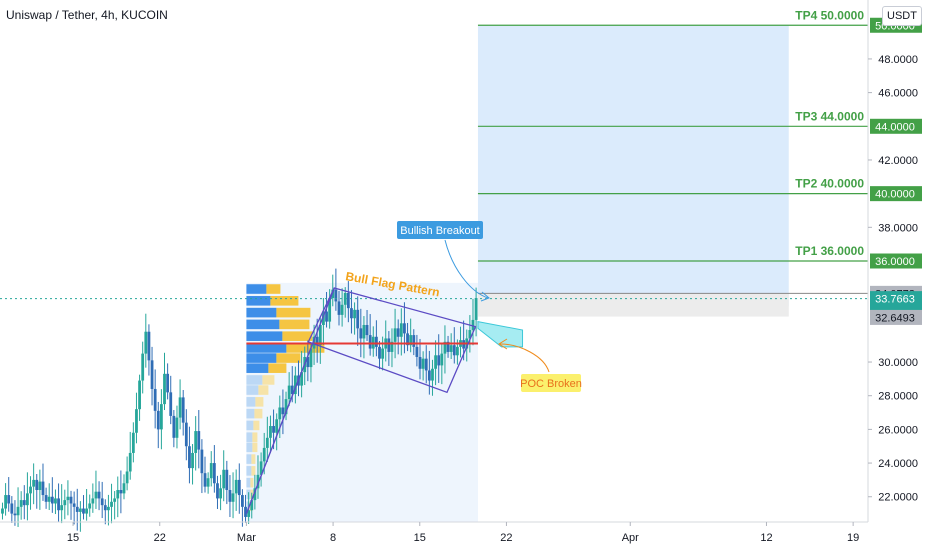 This screenshot has width=932, height=550. Describe the element at coordinates (898, 464) in the screenshot. I see `y-tick-label: 24.0000` at that location.